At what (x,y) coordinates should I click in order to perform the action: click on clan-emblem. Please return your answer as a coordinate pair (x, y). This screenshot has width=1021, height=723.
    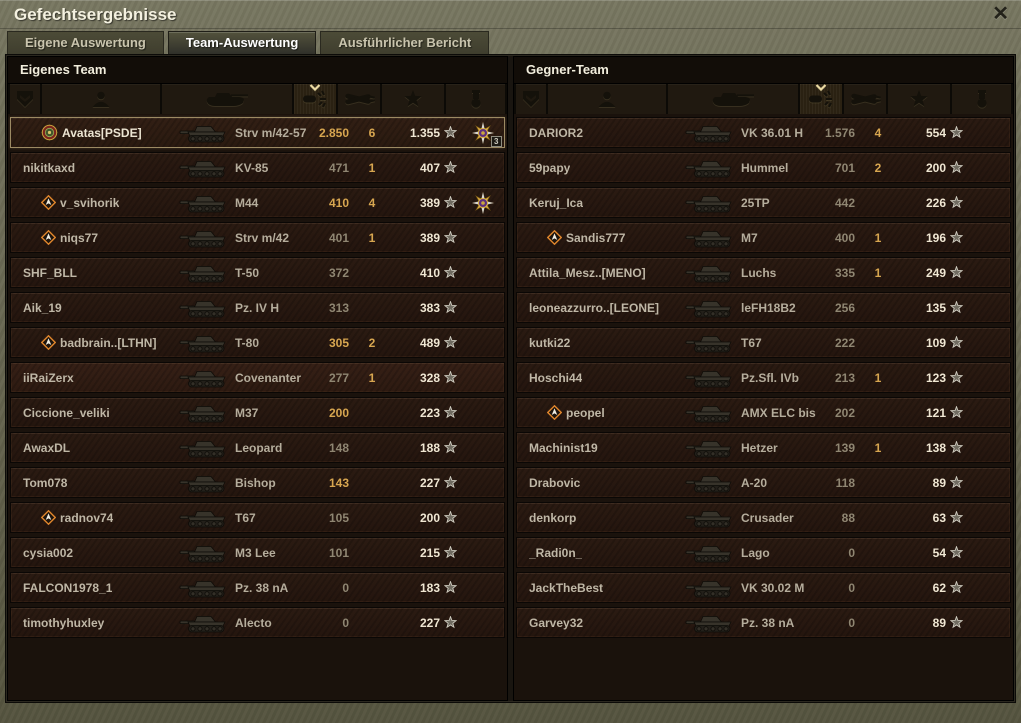
    Looking at the image, I should click on (48, 202).